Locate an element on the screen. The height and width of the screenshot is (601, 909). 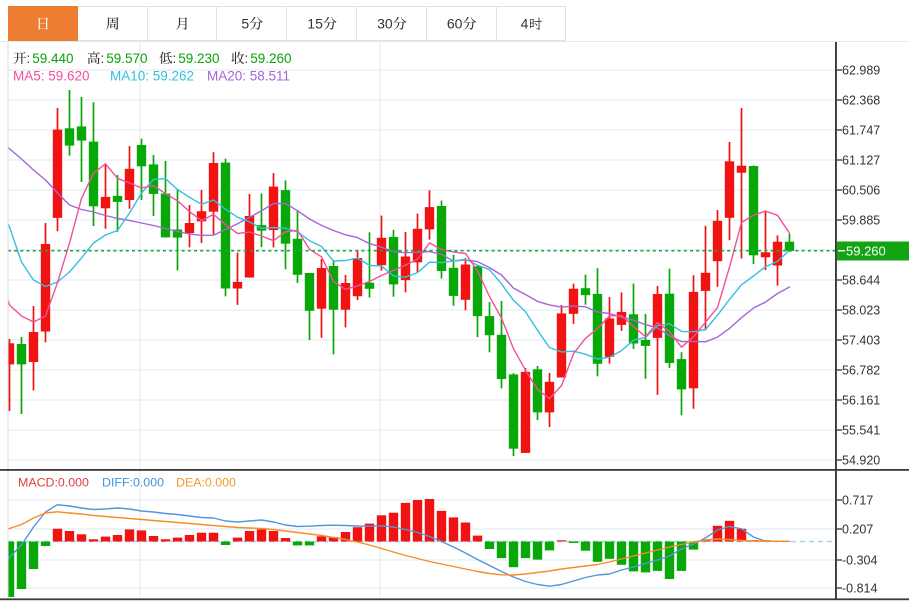
svg-text: 5 is located at coordinates (245, 23).